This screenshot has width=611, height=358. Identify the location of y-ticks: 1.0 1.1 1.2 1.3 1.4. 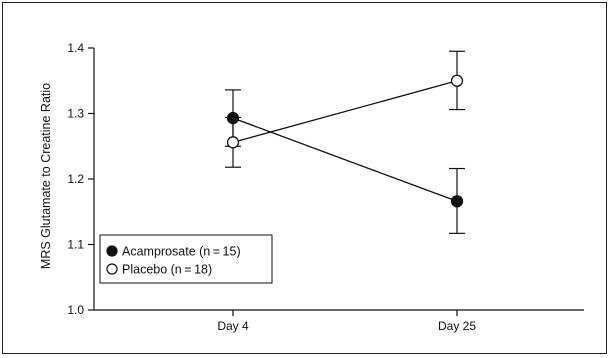
(80, 179).